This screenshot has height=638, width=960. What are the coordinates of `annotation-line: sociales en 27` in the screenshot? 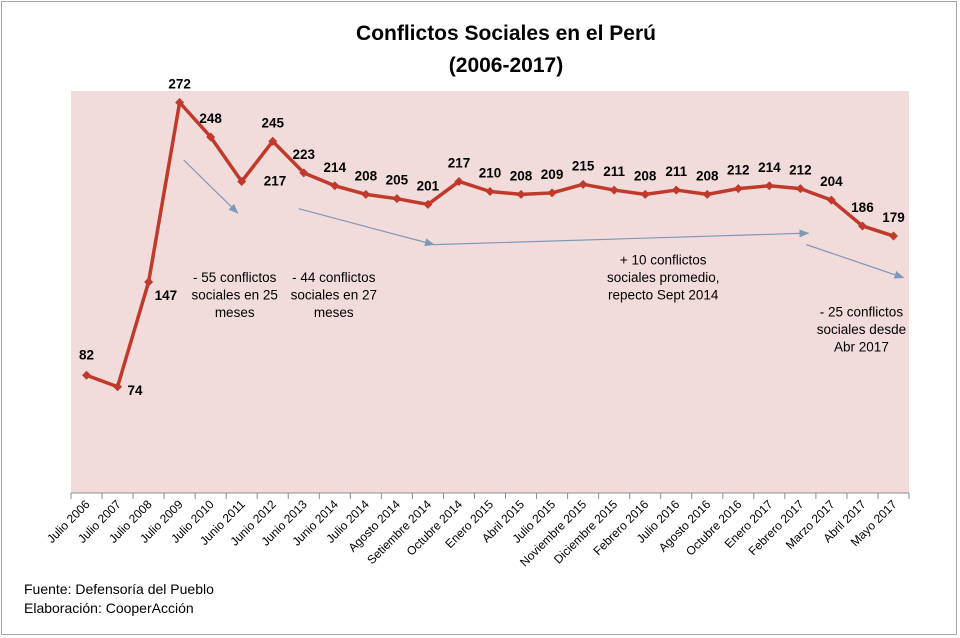 It's located at (334, 294).